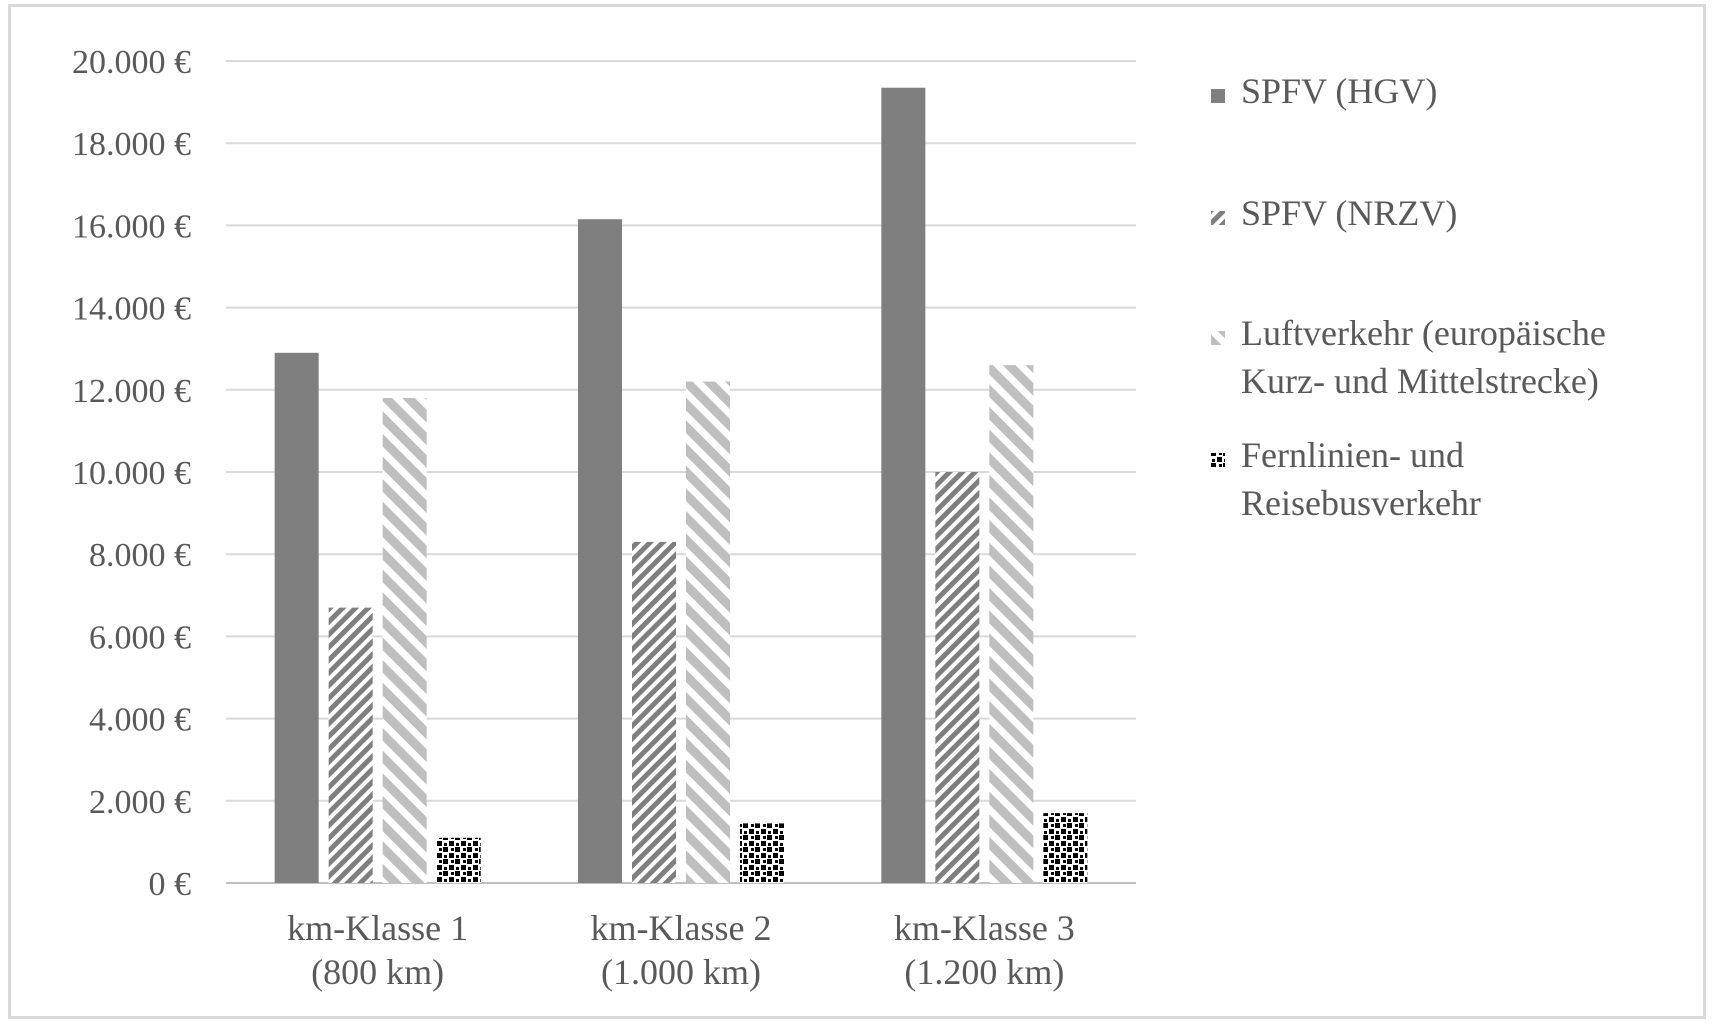 The height and width of the screenshot is (1025, 1712). Describe the element at coordinates (170, 884) in the screenshot. I see `y-tick-label: 0 €` at that location.